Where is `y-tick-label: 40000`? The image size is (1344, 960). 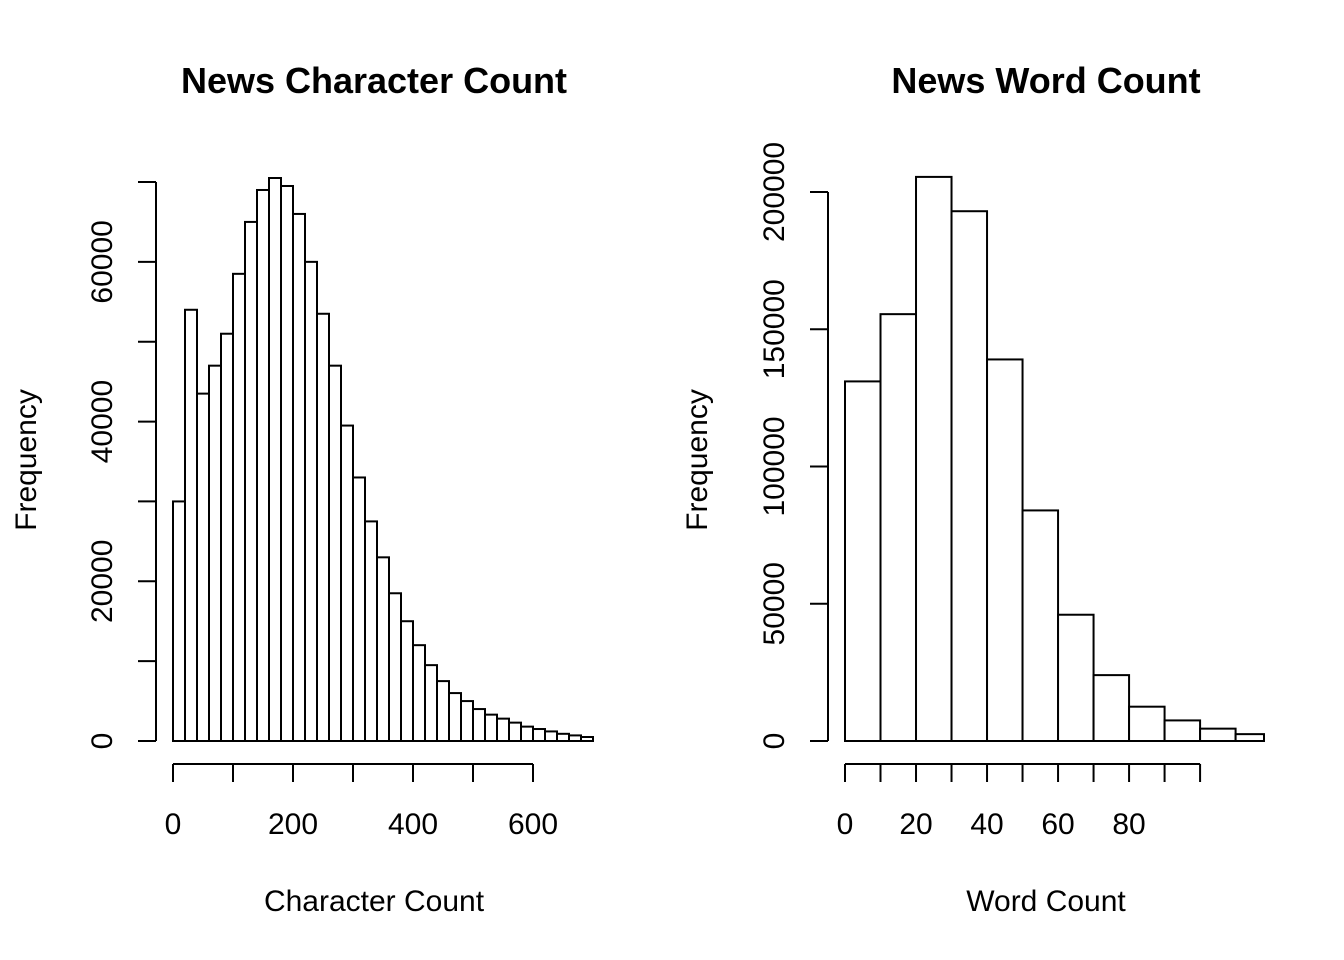 y-tick-label: 40000 is located at coordinates (102, 421).